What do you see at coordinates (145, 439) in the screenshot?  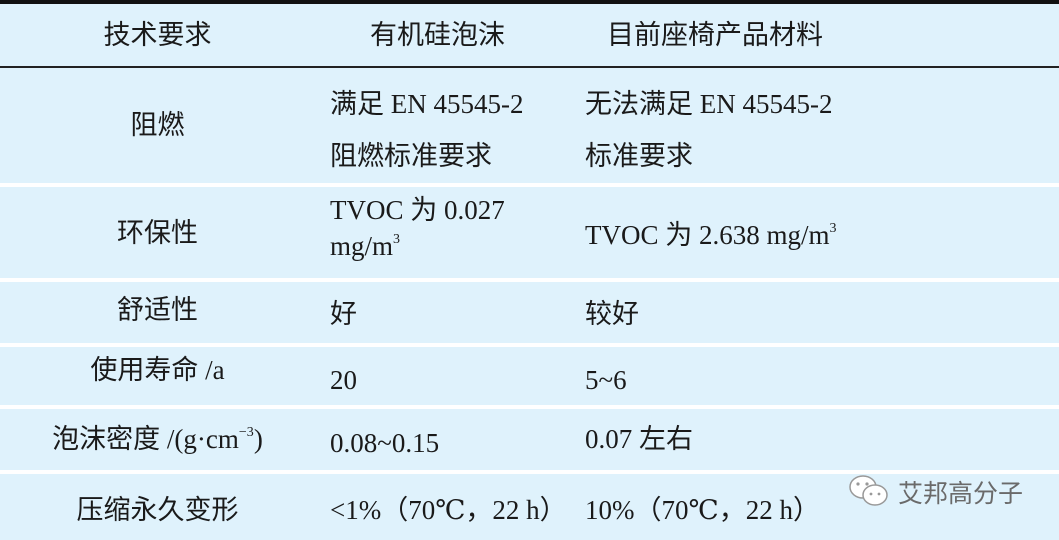 I see `cell-text: 泡沫密度 /(g·cm` at bounding box center [145, 439].